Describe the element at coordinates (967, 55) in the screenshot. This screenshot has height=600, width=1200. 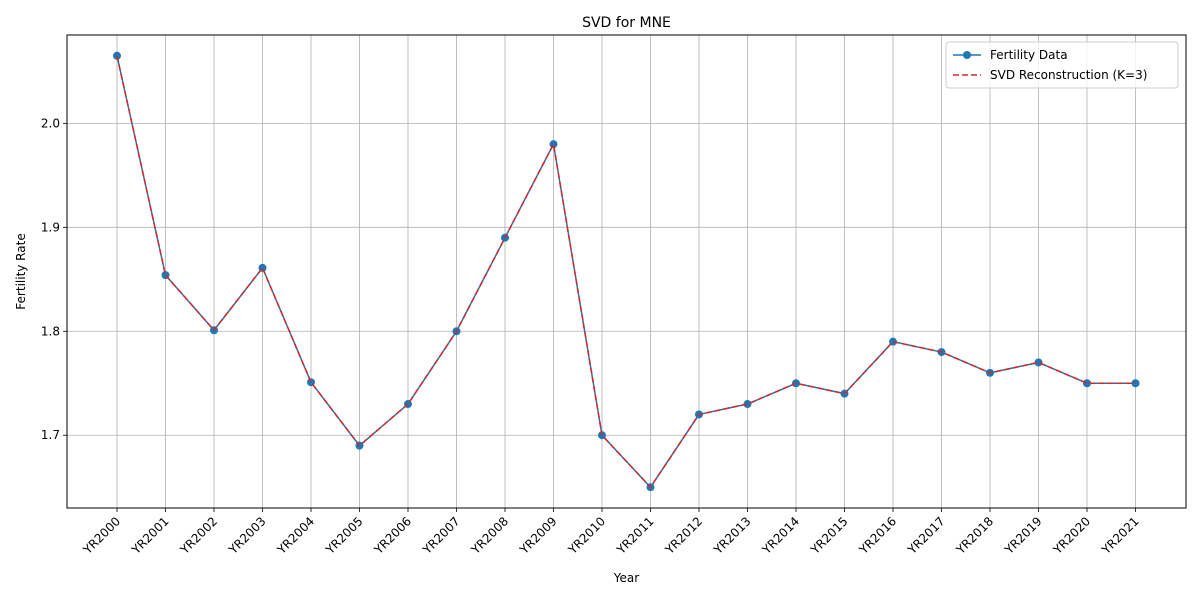
I see `legend-marker-fertility-data` at that location.